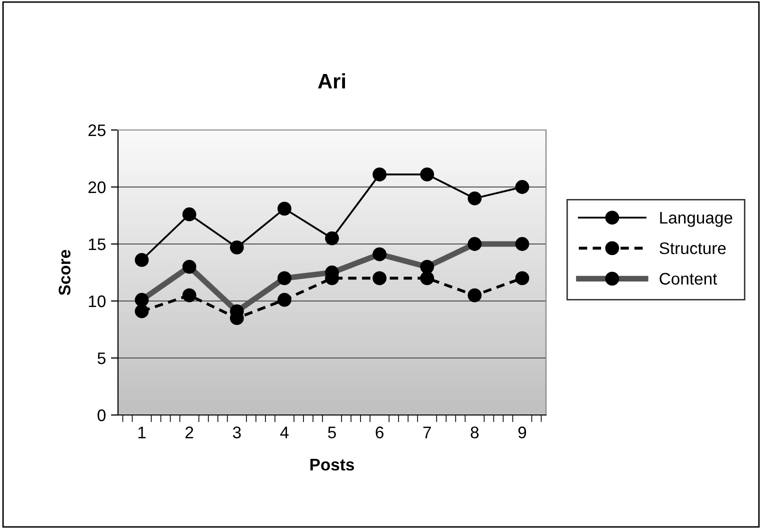 The height and width of the screenshot is (529, 762). Describe the element at coordinates (97, 130) in the screenshot. I see `y-tick-label: 25` at that location.